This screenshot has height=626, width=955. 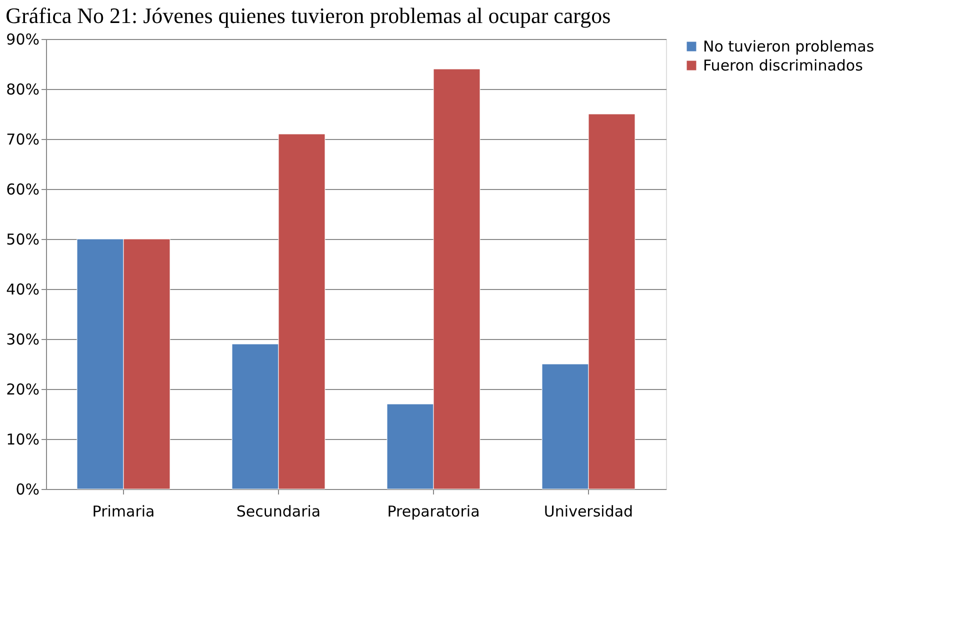 What do you see at coordinates (28, 489) in the screenshot?
I see `y-tick-label: 0%` at bounding box center [28, 489].